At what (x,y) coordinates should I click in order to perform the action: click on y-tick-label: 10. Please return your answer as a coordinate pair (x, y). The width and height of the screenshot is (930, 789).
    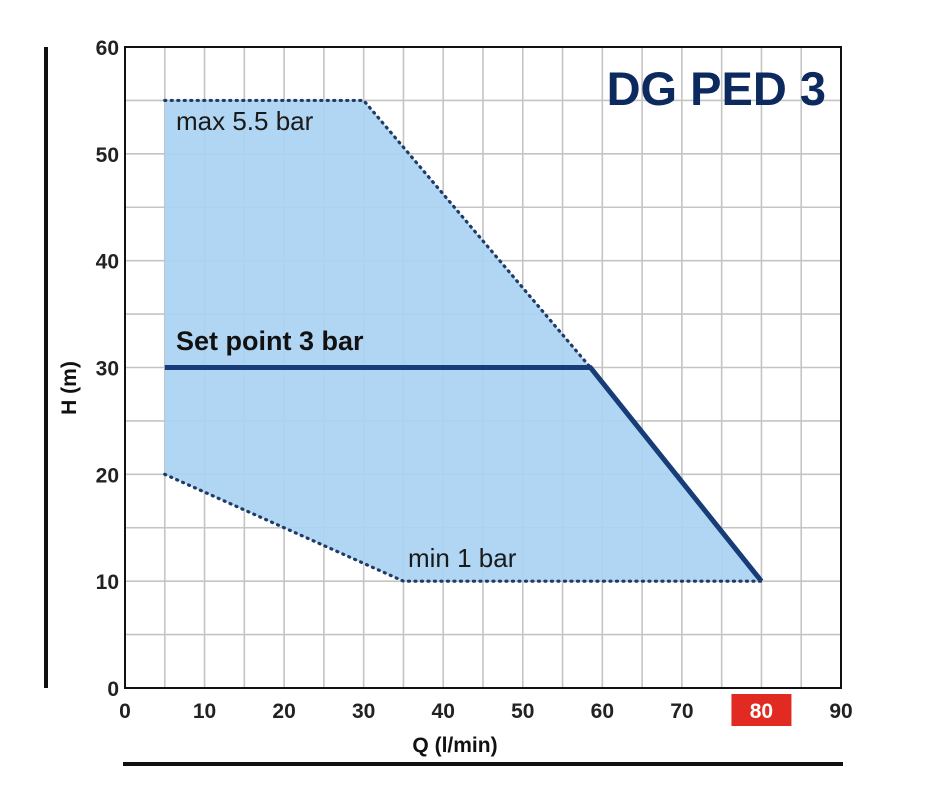
    Looking at the image, I should click on (107, 582).